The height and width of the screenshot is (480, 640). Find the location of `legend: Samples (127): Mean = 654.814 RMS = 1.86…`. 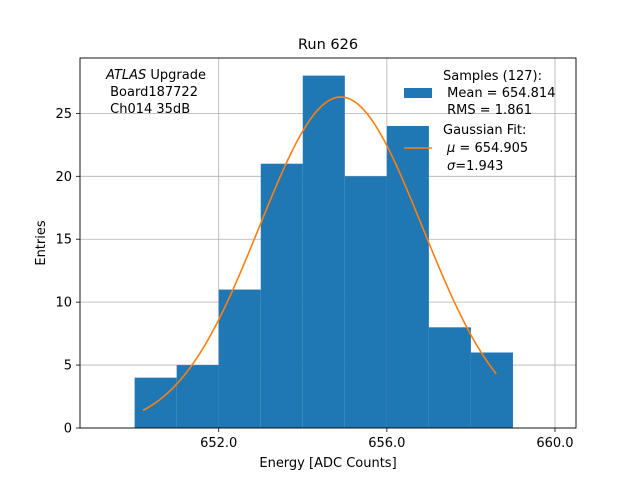

legend: Samples (127): Mean = 654.814 RMS = 1.86… is located at coordinates (479, 121).